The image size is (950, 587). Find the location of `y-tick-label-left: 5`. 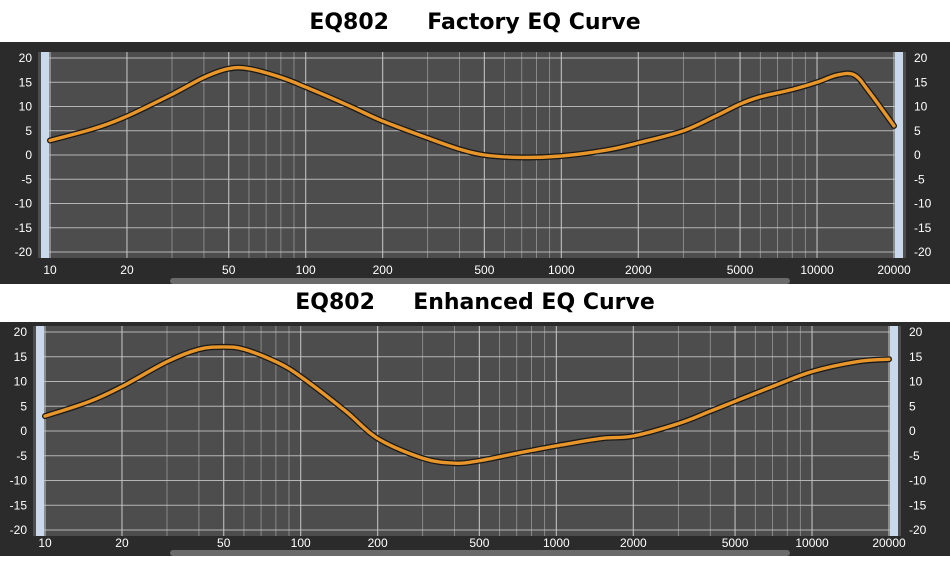

y-tick-label-left: 5 is located at coordinates (23, 406).